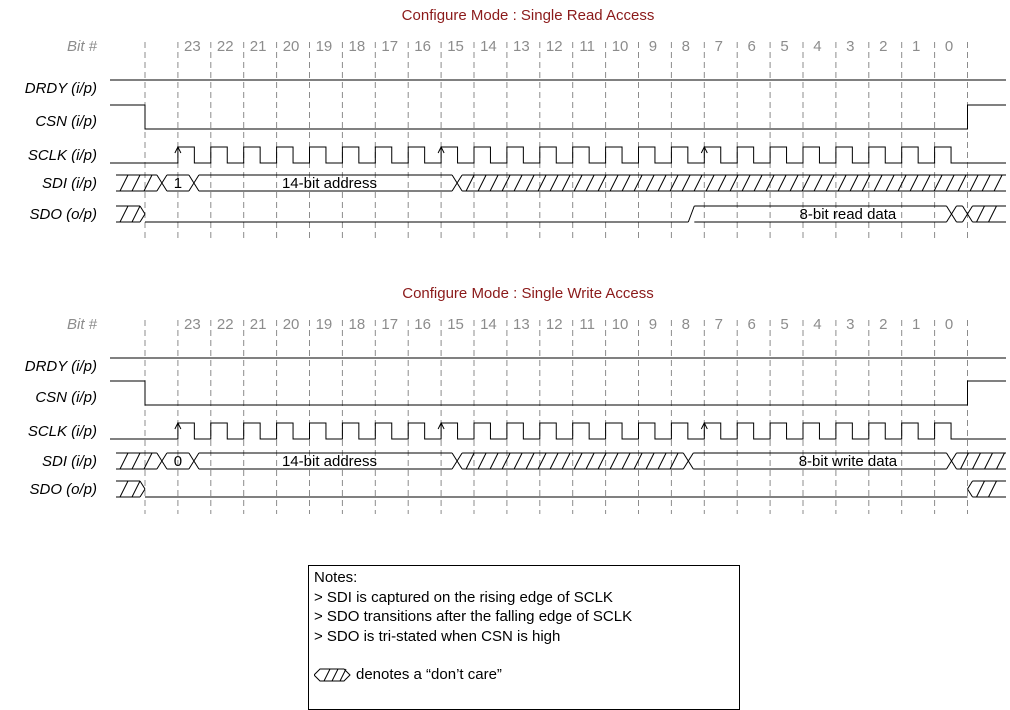 Image resolution: width=1010 pixels, height=710 pixels. What do you see at coordinates (192, 324) in the screenshot?
I see `bit-number: 23` at bounding box center [192, 324].